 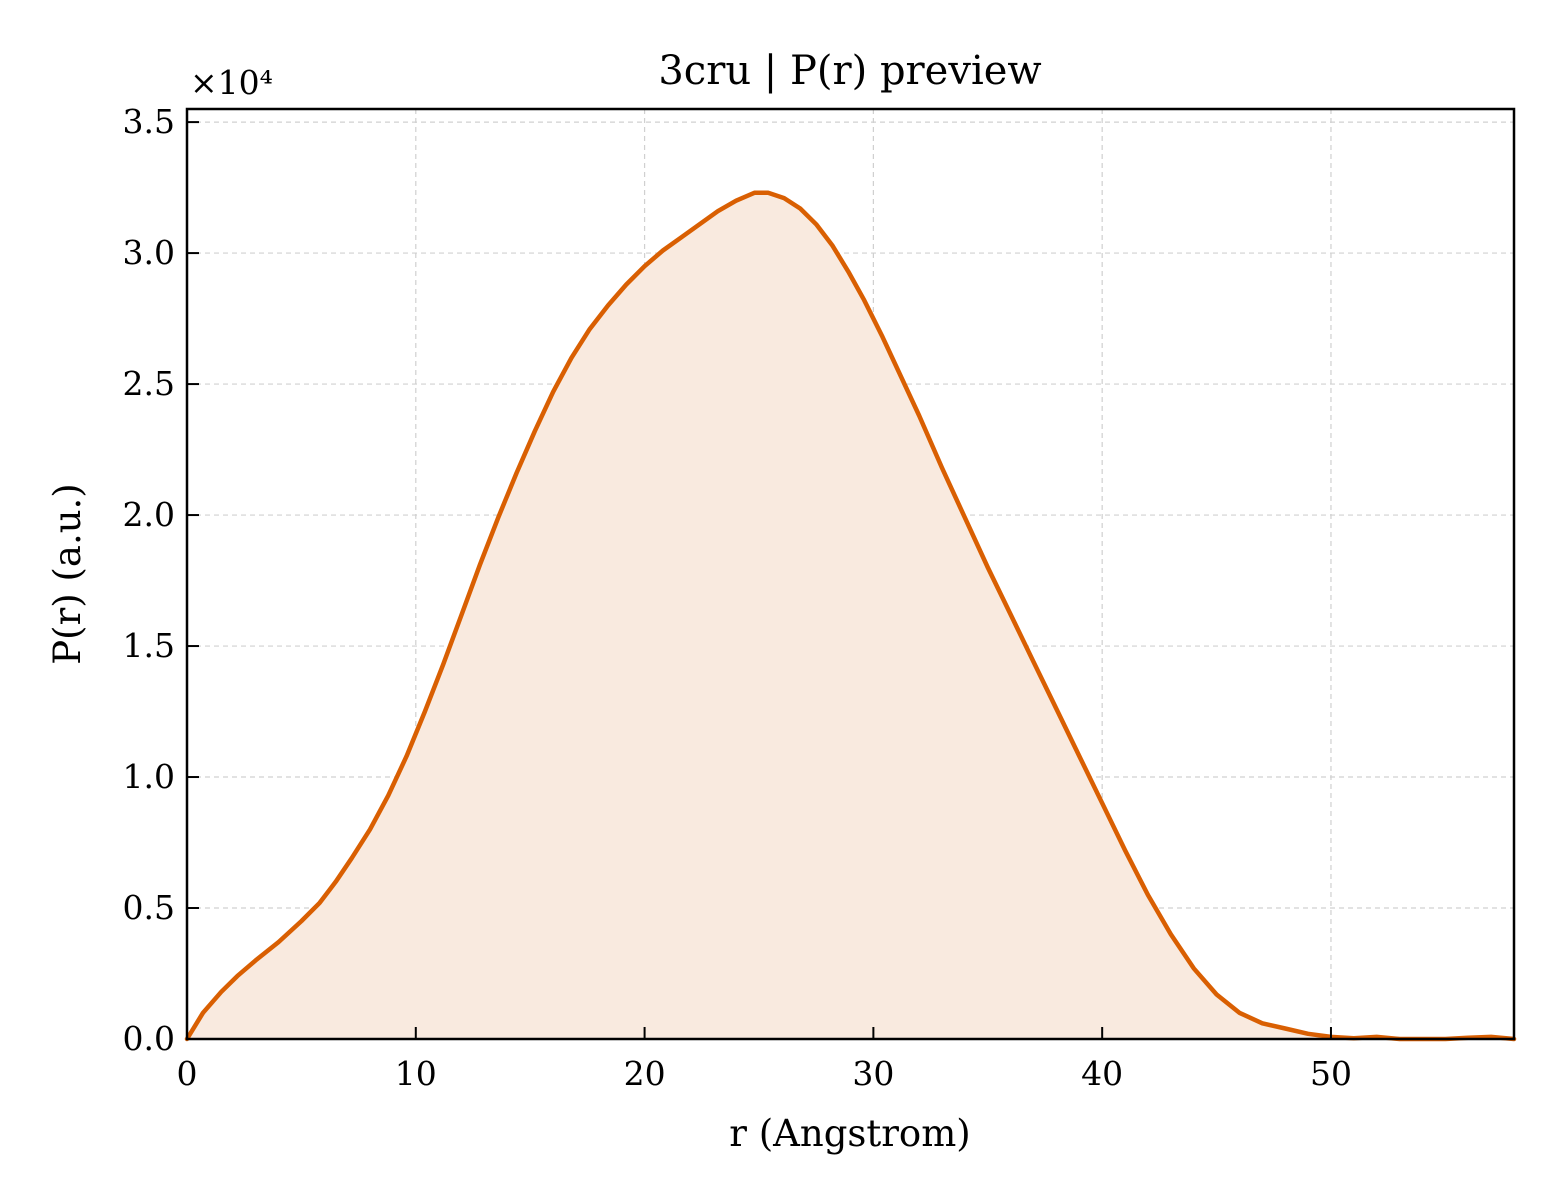 What do you see at coordinates (149, 514) in the screenshot?
I see `y-tick-label: 2.0` at bounding box center [149, 514].